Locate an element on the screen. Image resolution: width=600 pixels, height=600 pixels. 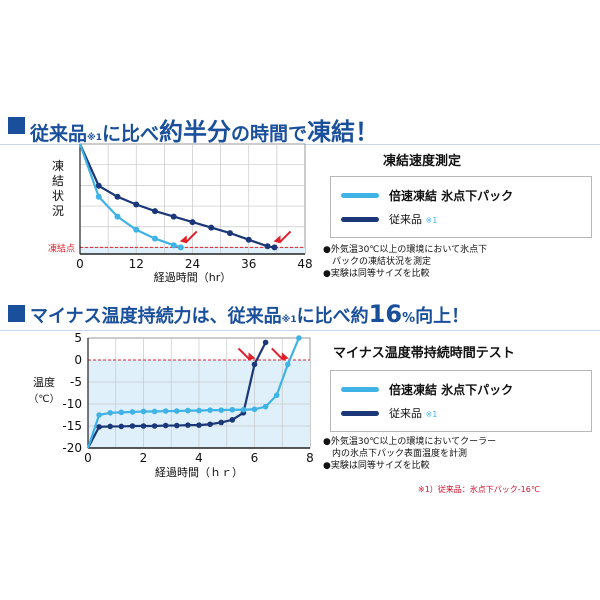
x-tick-label: 36 is located at coordinates (248, 264).